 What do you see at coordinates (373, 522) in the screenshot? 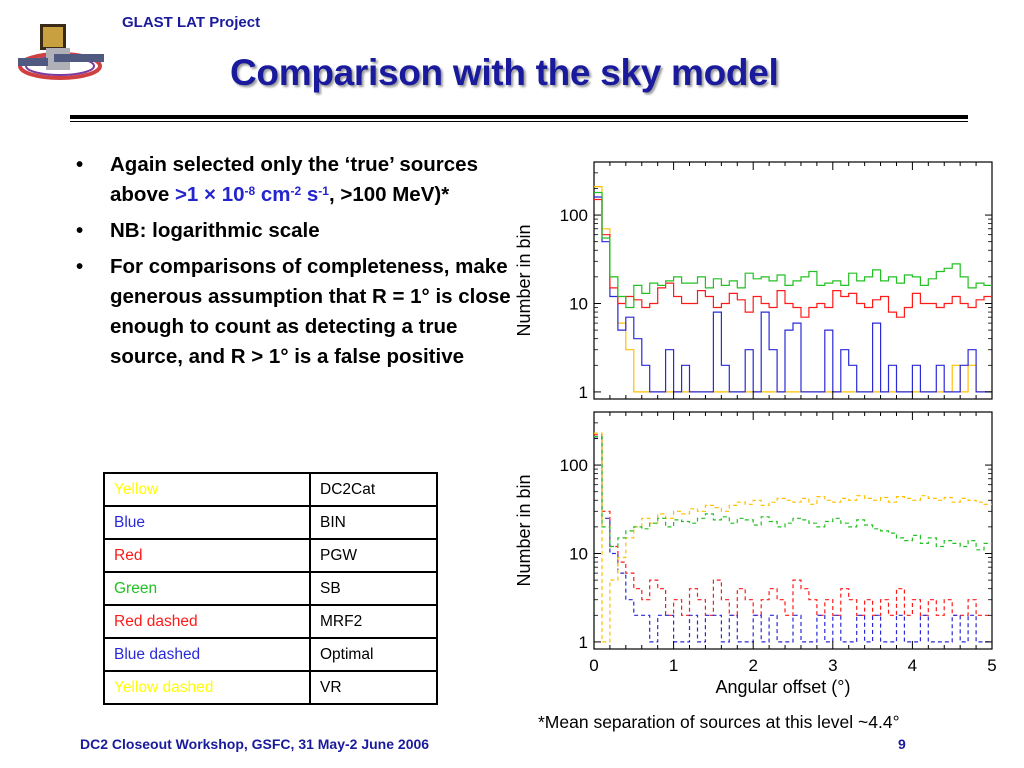
I see `legend-method-name: BIN` at bounding box center [373, 522].